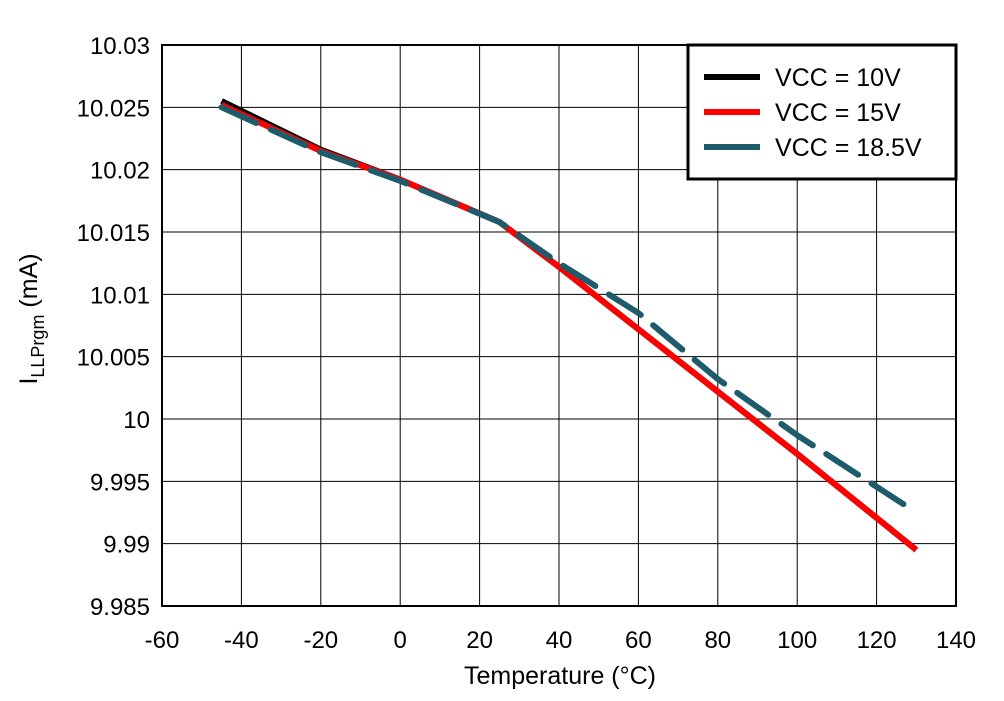 This screenshot has width=1004, height=701. What do you see at coordinates (113, 233) in the screenshot?
I see `y-tick-label: 10.015` at bounding box center [113, 233].